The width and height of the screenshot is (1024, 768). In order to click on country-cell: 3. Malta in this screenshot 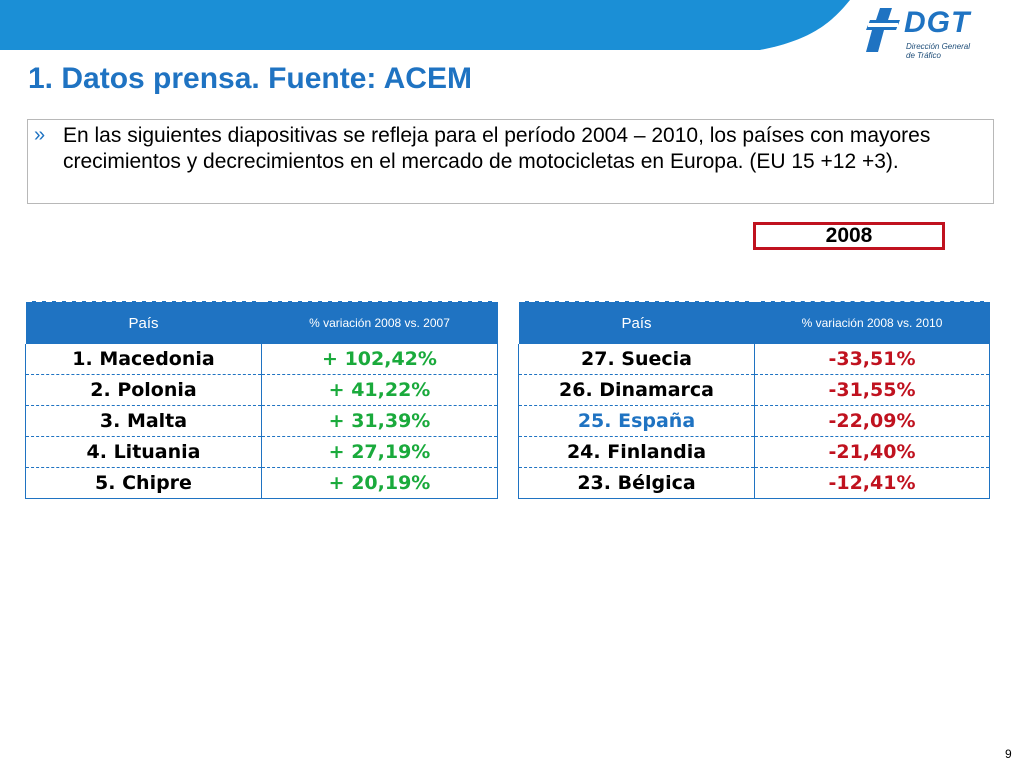, I will do `click(143, 421)`.